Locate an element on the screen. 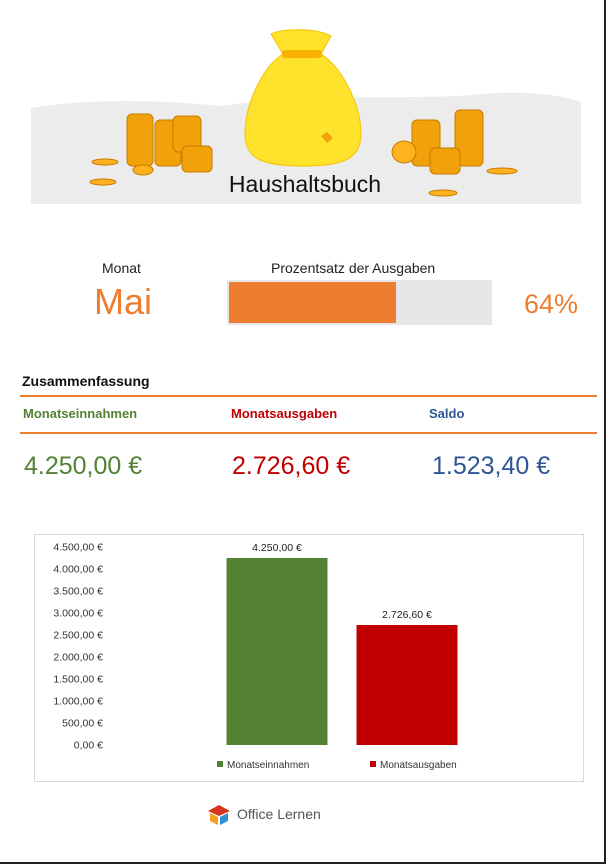 Image resolution: width=610 pixels, height=868 pixels. balance-header: Saldo is located at coordinates (447, 413).